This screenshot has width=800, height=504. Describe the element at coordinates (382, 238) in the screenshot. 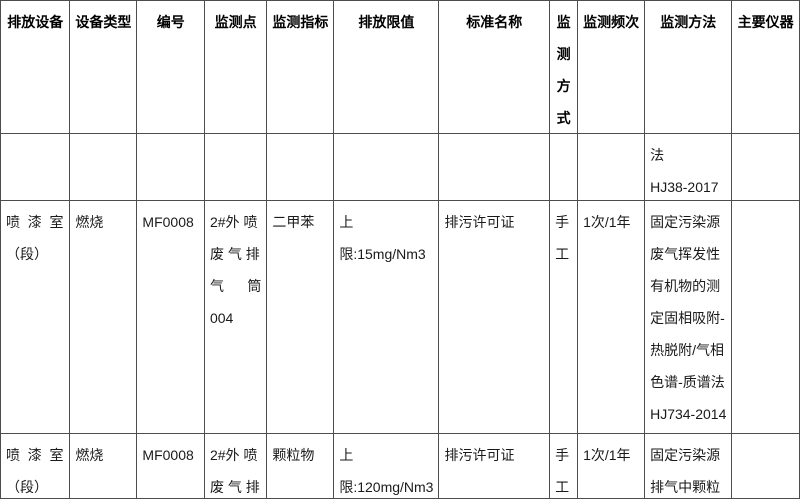

I see `cell-text-emission-limit: 上 限:15mg/Nm3` at that location.